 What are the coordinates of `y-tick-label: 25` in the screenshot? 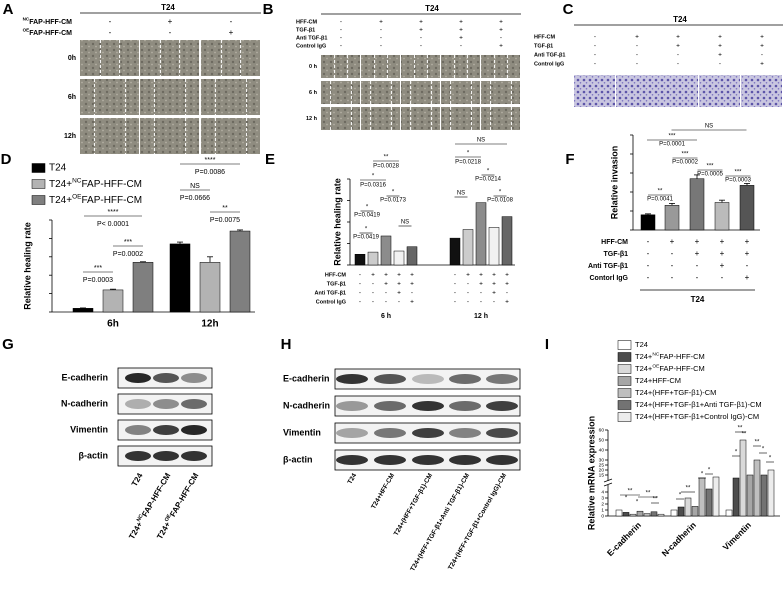 It's located at (602, 465).